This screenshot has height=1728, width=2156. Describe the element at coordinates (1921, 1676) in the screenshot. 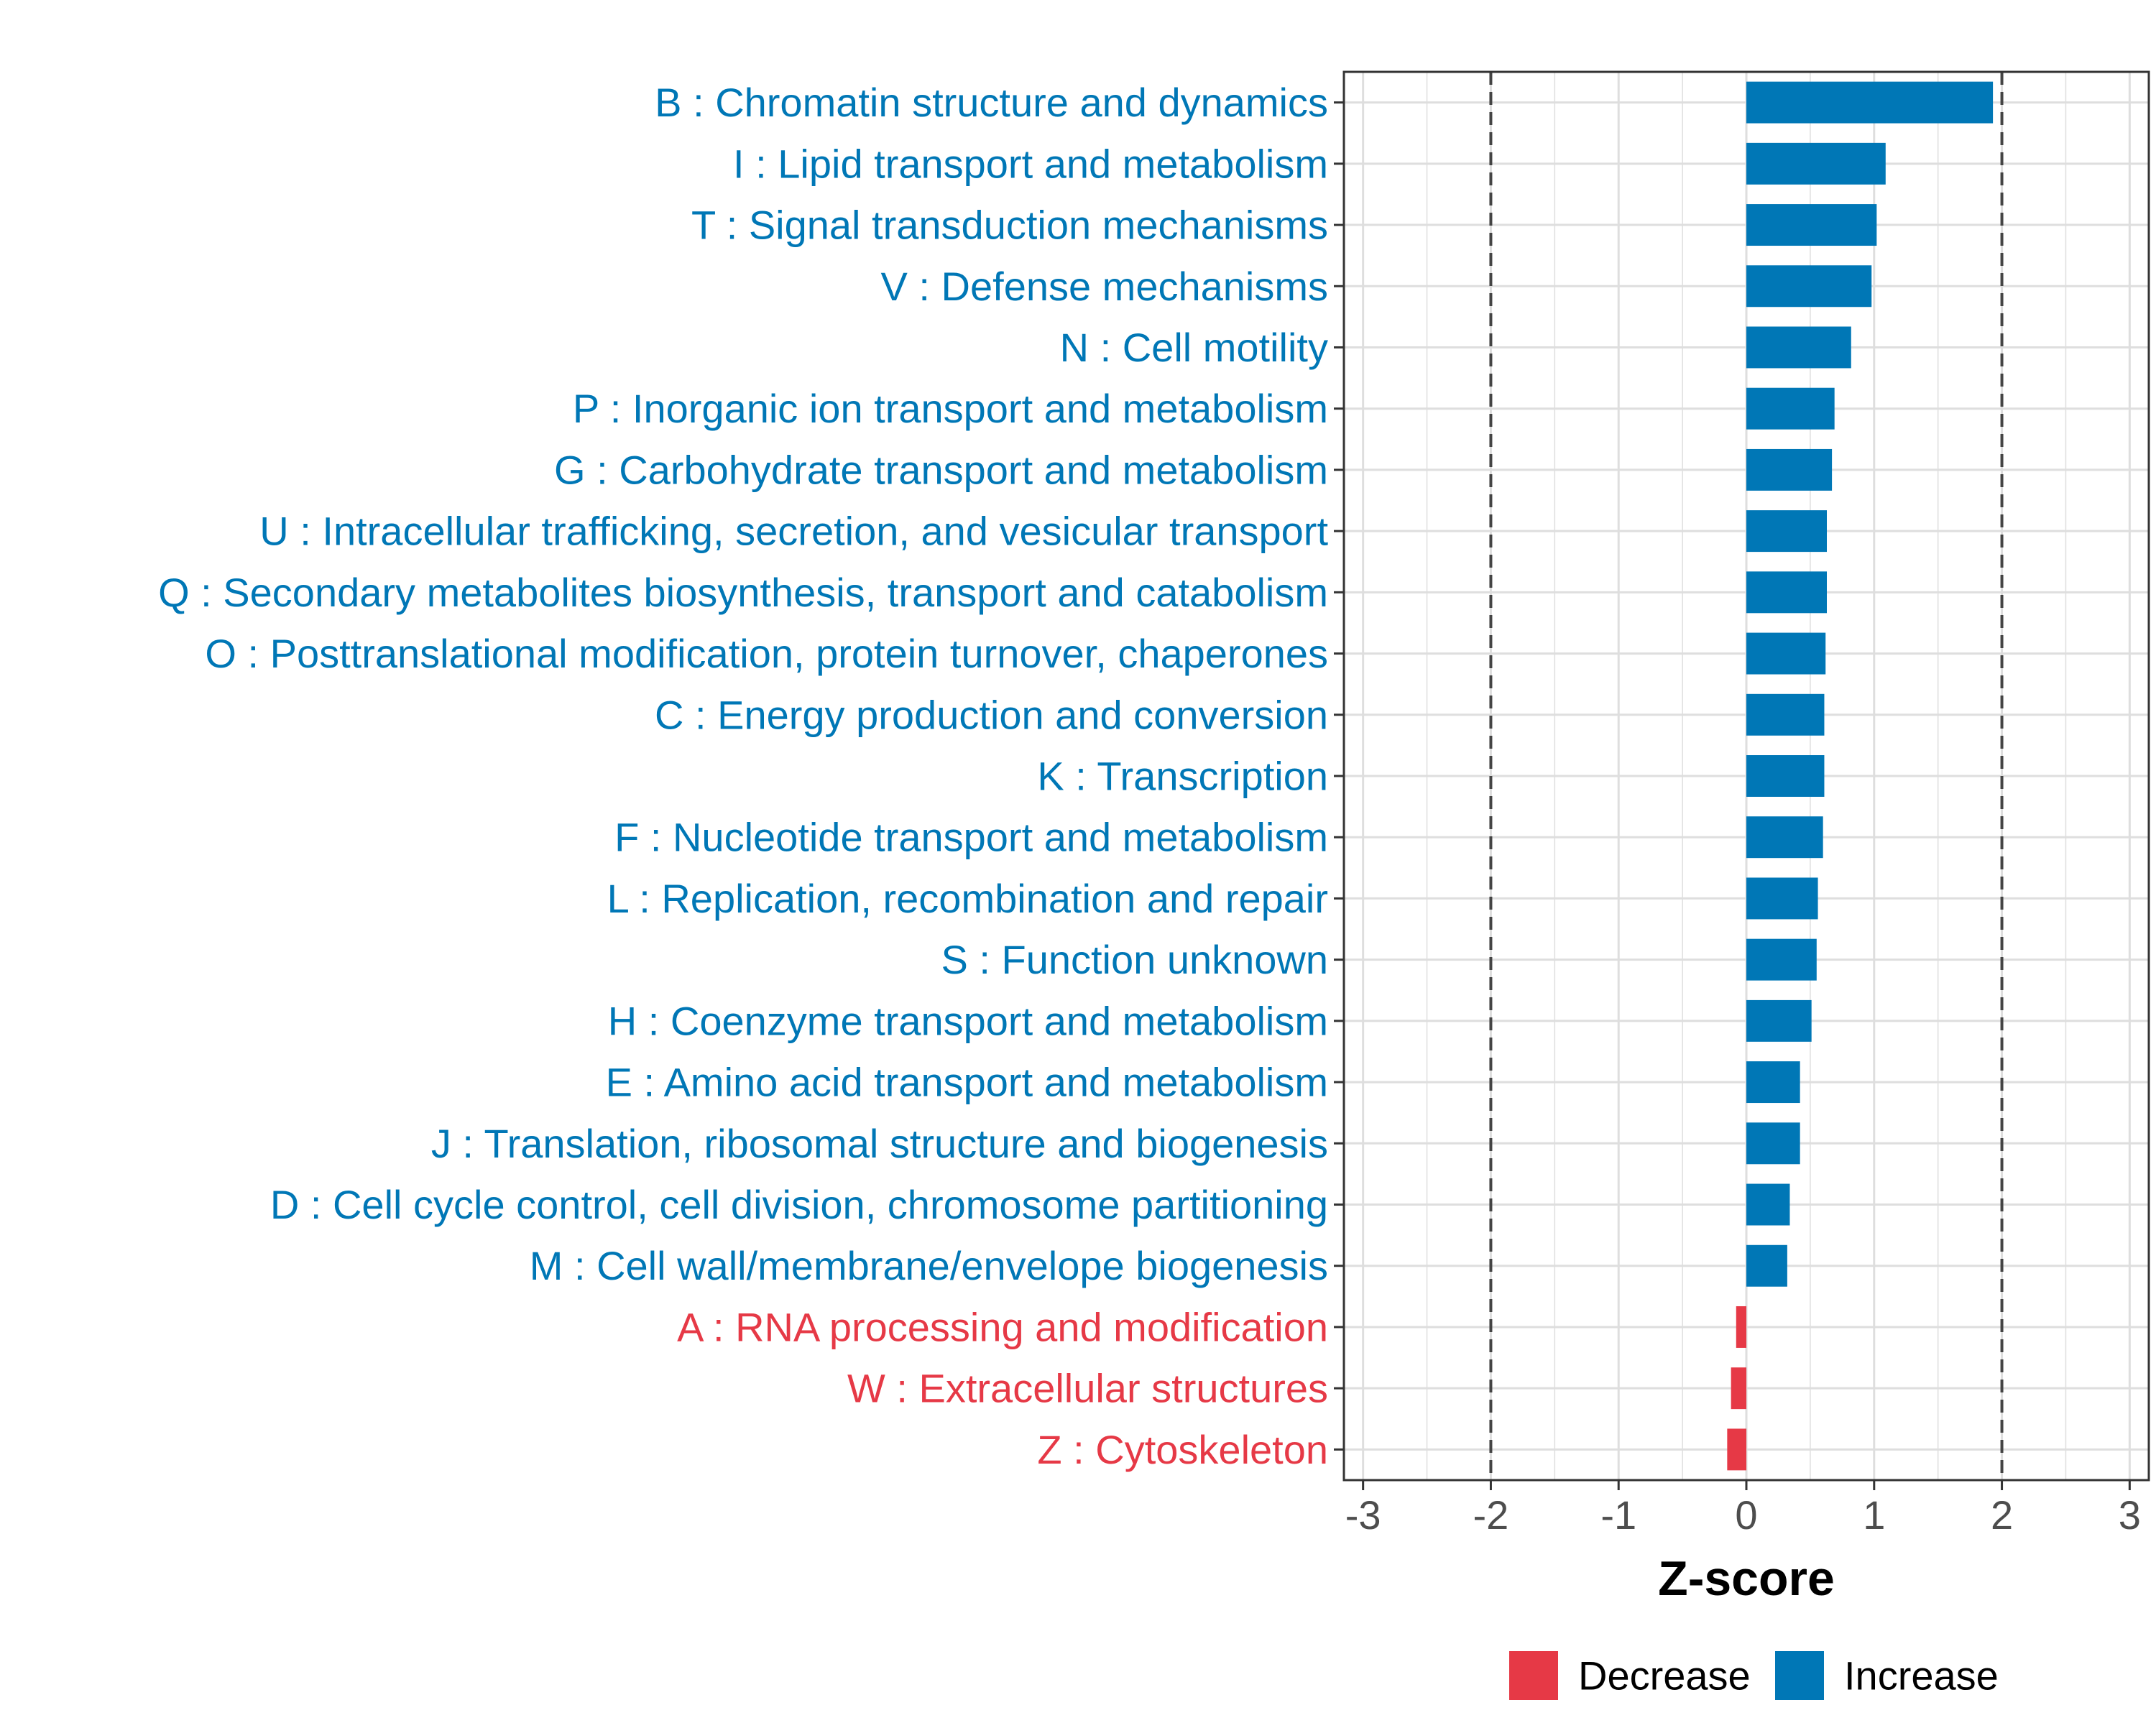

I see `legend-label-increase: Increase` at that location.